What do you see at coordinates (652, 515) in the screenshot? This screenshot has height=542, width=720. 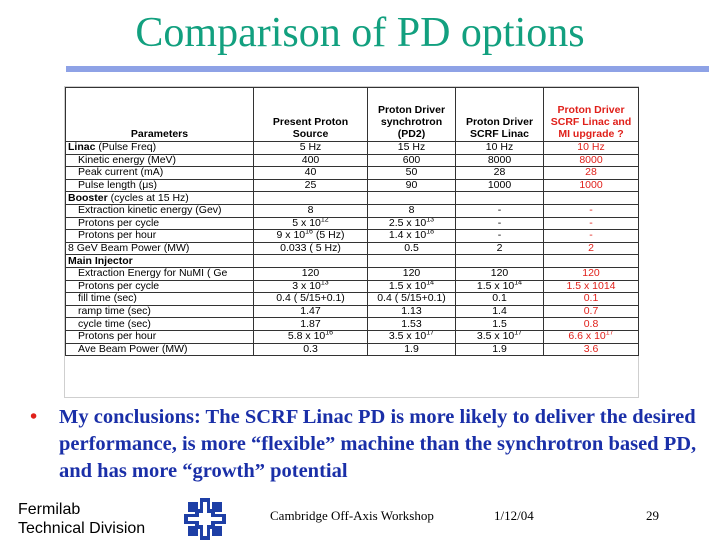 I see `footer-page-number: 29` at bounding box center [652, 515].